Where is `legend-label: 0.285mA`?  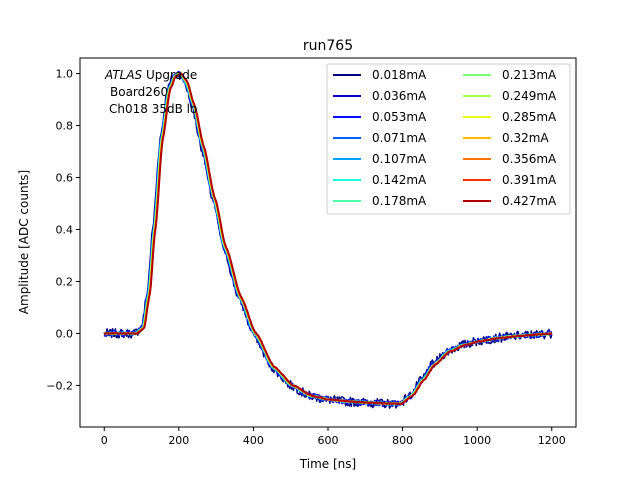 legend-label: 0.285mA is located at coordinates (529, 117).